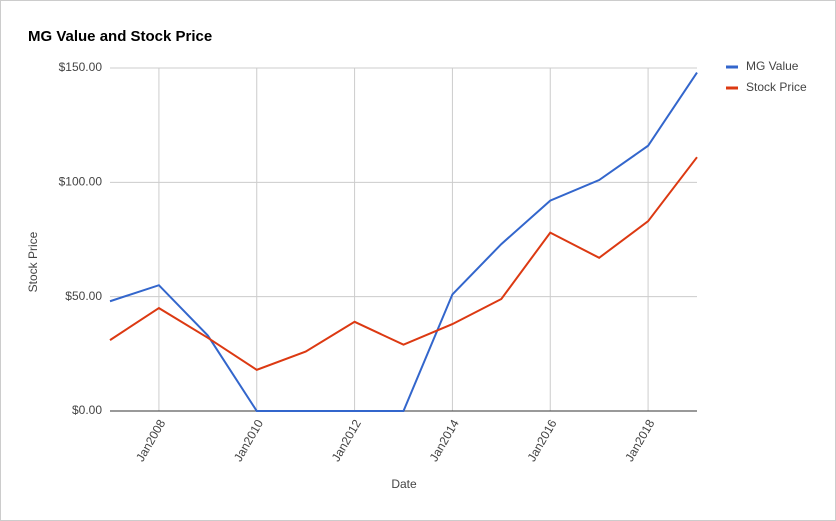  What do you see at coordinates (33, 261) in the screenshot?
I see `y-axis-title: Stock Price` at bounding box center [33, 261].